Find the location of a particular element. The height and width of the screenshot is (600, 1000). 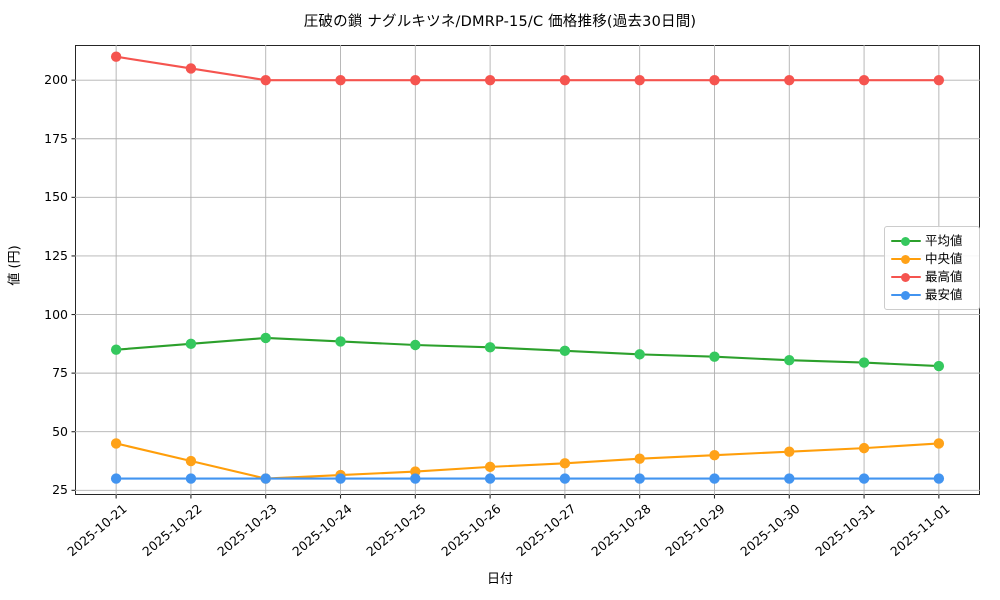

y-tick-label: 100 is located at coordinates (56, 314).